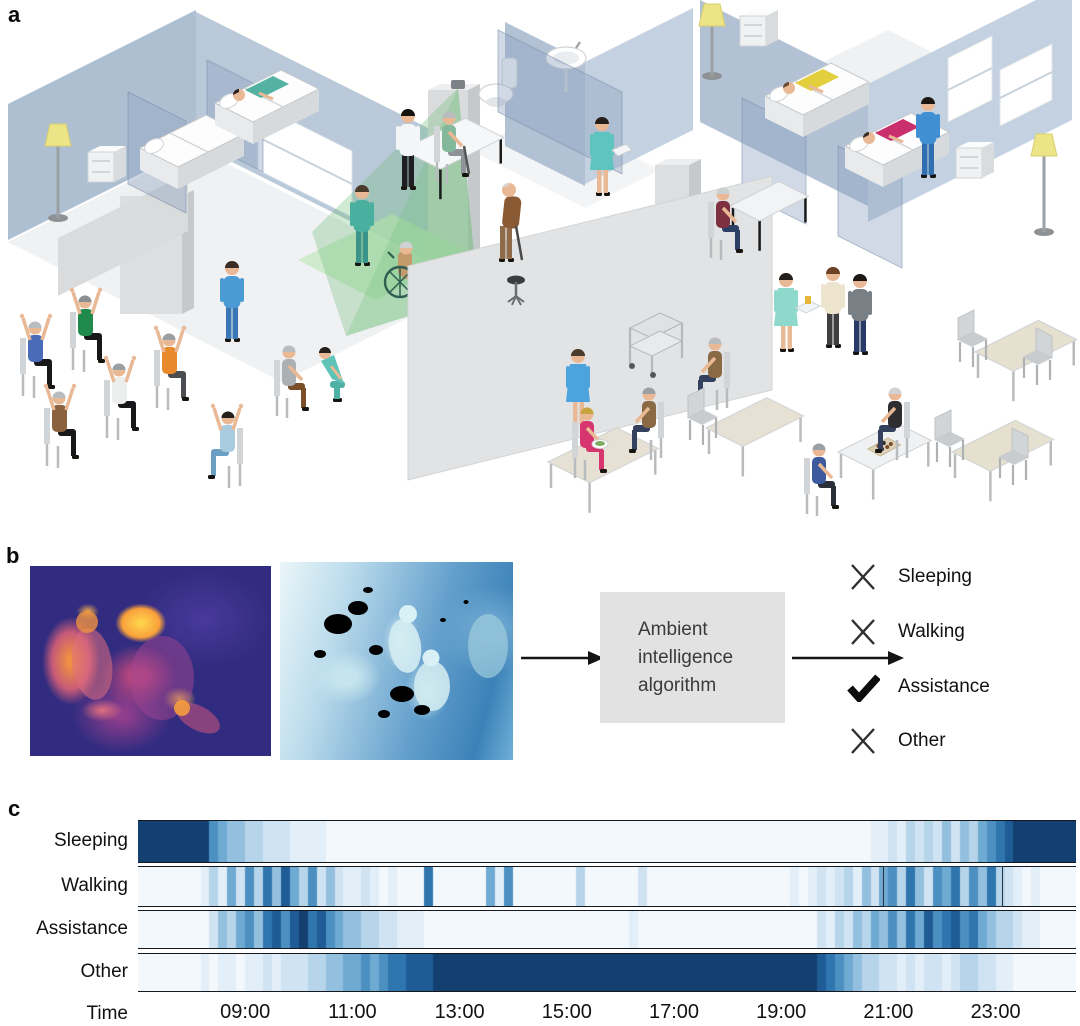 Image resolution: width=1080 pixels, height=1026 pixels. What do you see at coordinates (678, 162) in the screenshot?
I see `partition-wall` at bounding box center [678, 162].